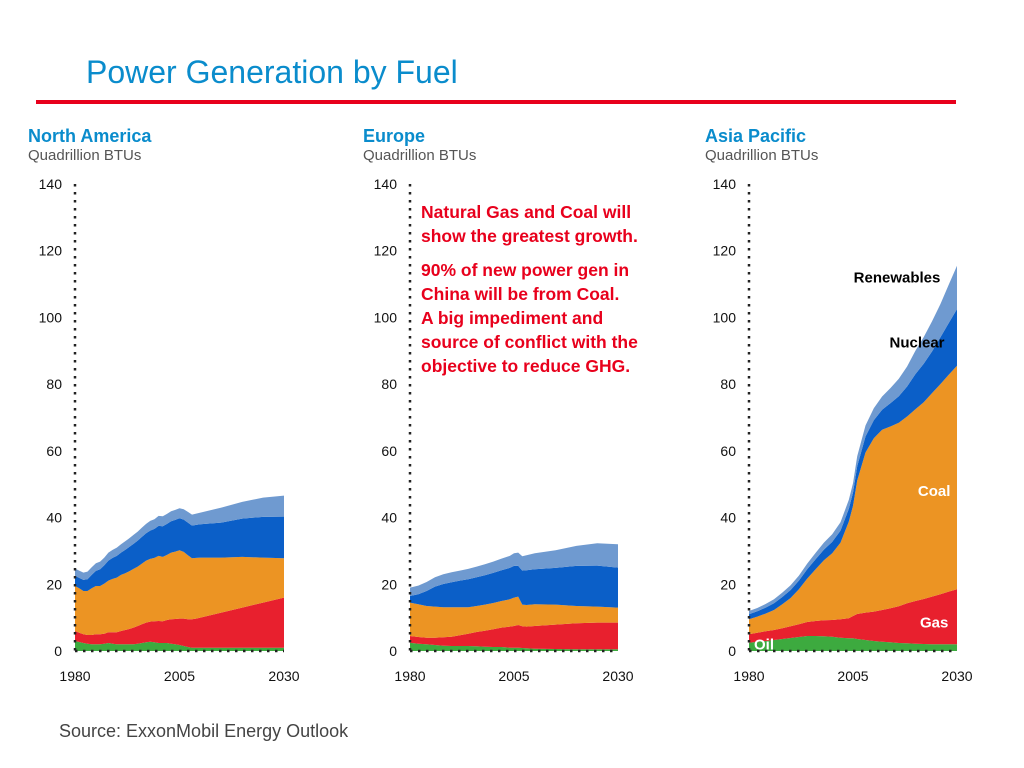 Image resolution: width=1024 pixels, height=768 pixels. What do you see at coordinates (513, 676) in the screenshot?
I see `europe-xtick-2005: 2005` at bounding box center [513, 676].